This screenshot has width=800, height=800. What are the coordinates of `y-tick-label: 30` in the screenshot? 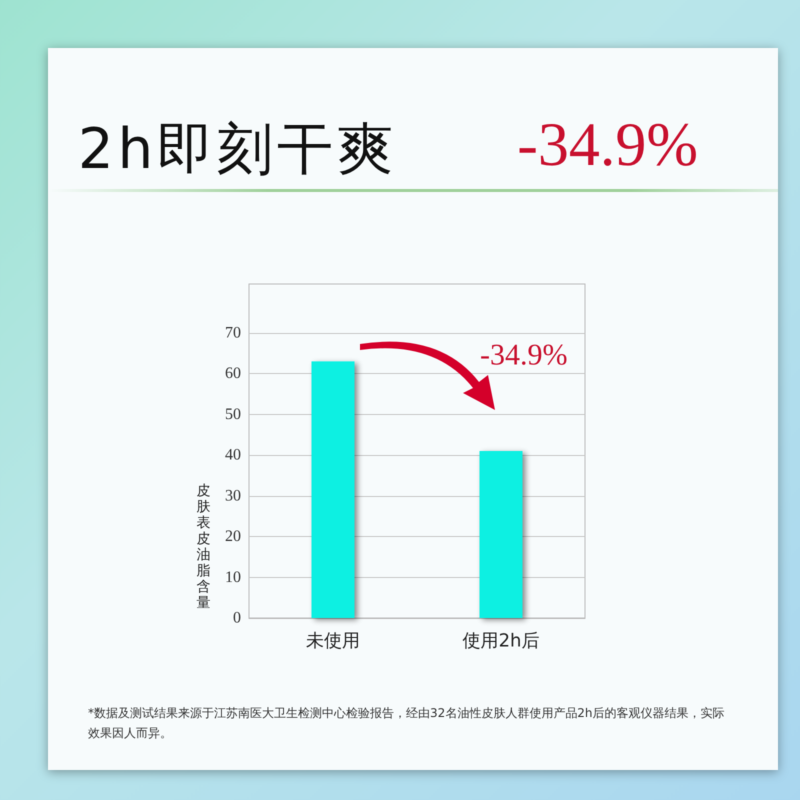 It's located at (233, 495).